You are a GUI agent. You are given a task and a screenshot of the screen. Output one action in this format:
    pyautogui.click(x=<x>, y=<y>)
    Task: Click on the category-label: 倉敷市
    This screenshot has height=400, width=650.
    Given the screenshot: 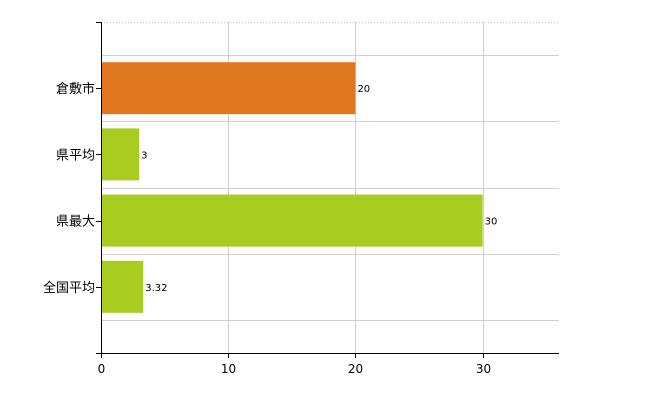 What is the action you would take?
    pyautogui.click(x=75, y=89)
    